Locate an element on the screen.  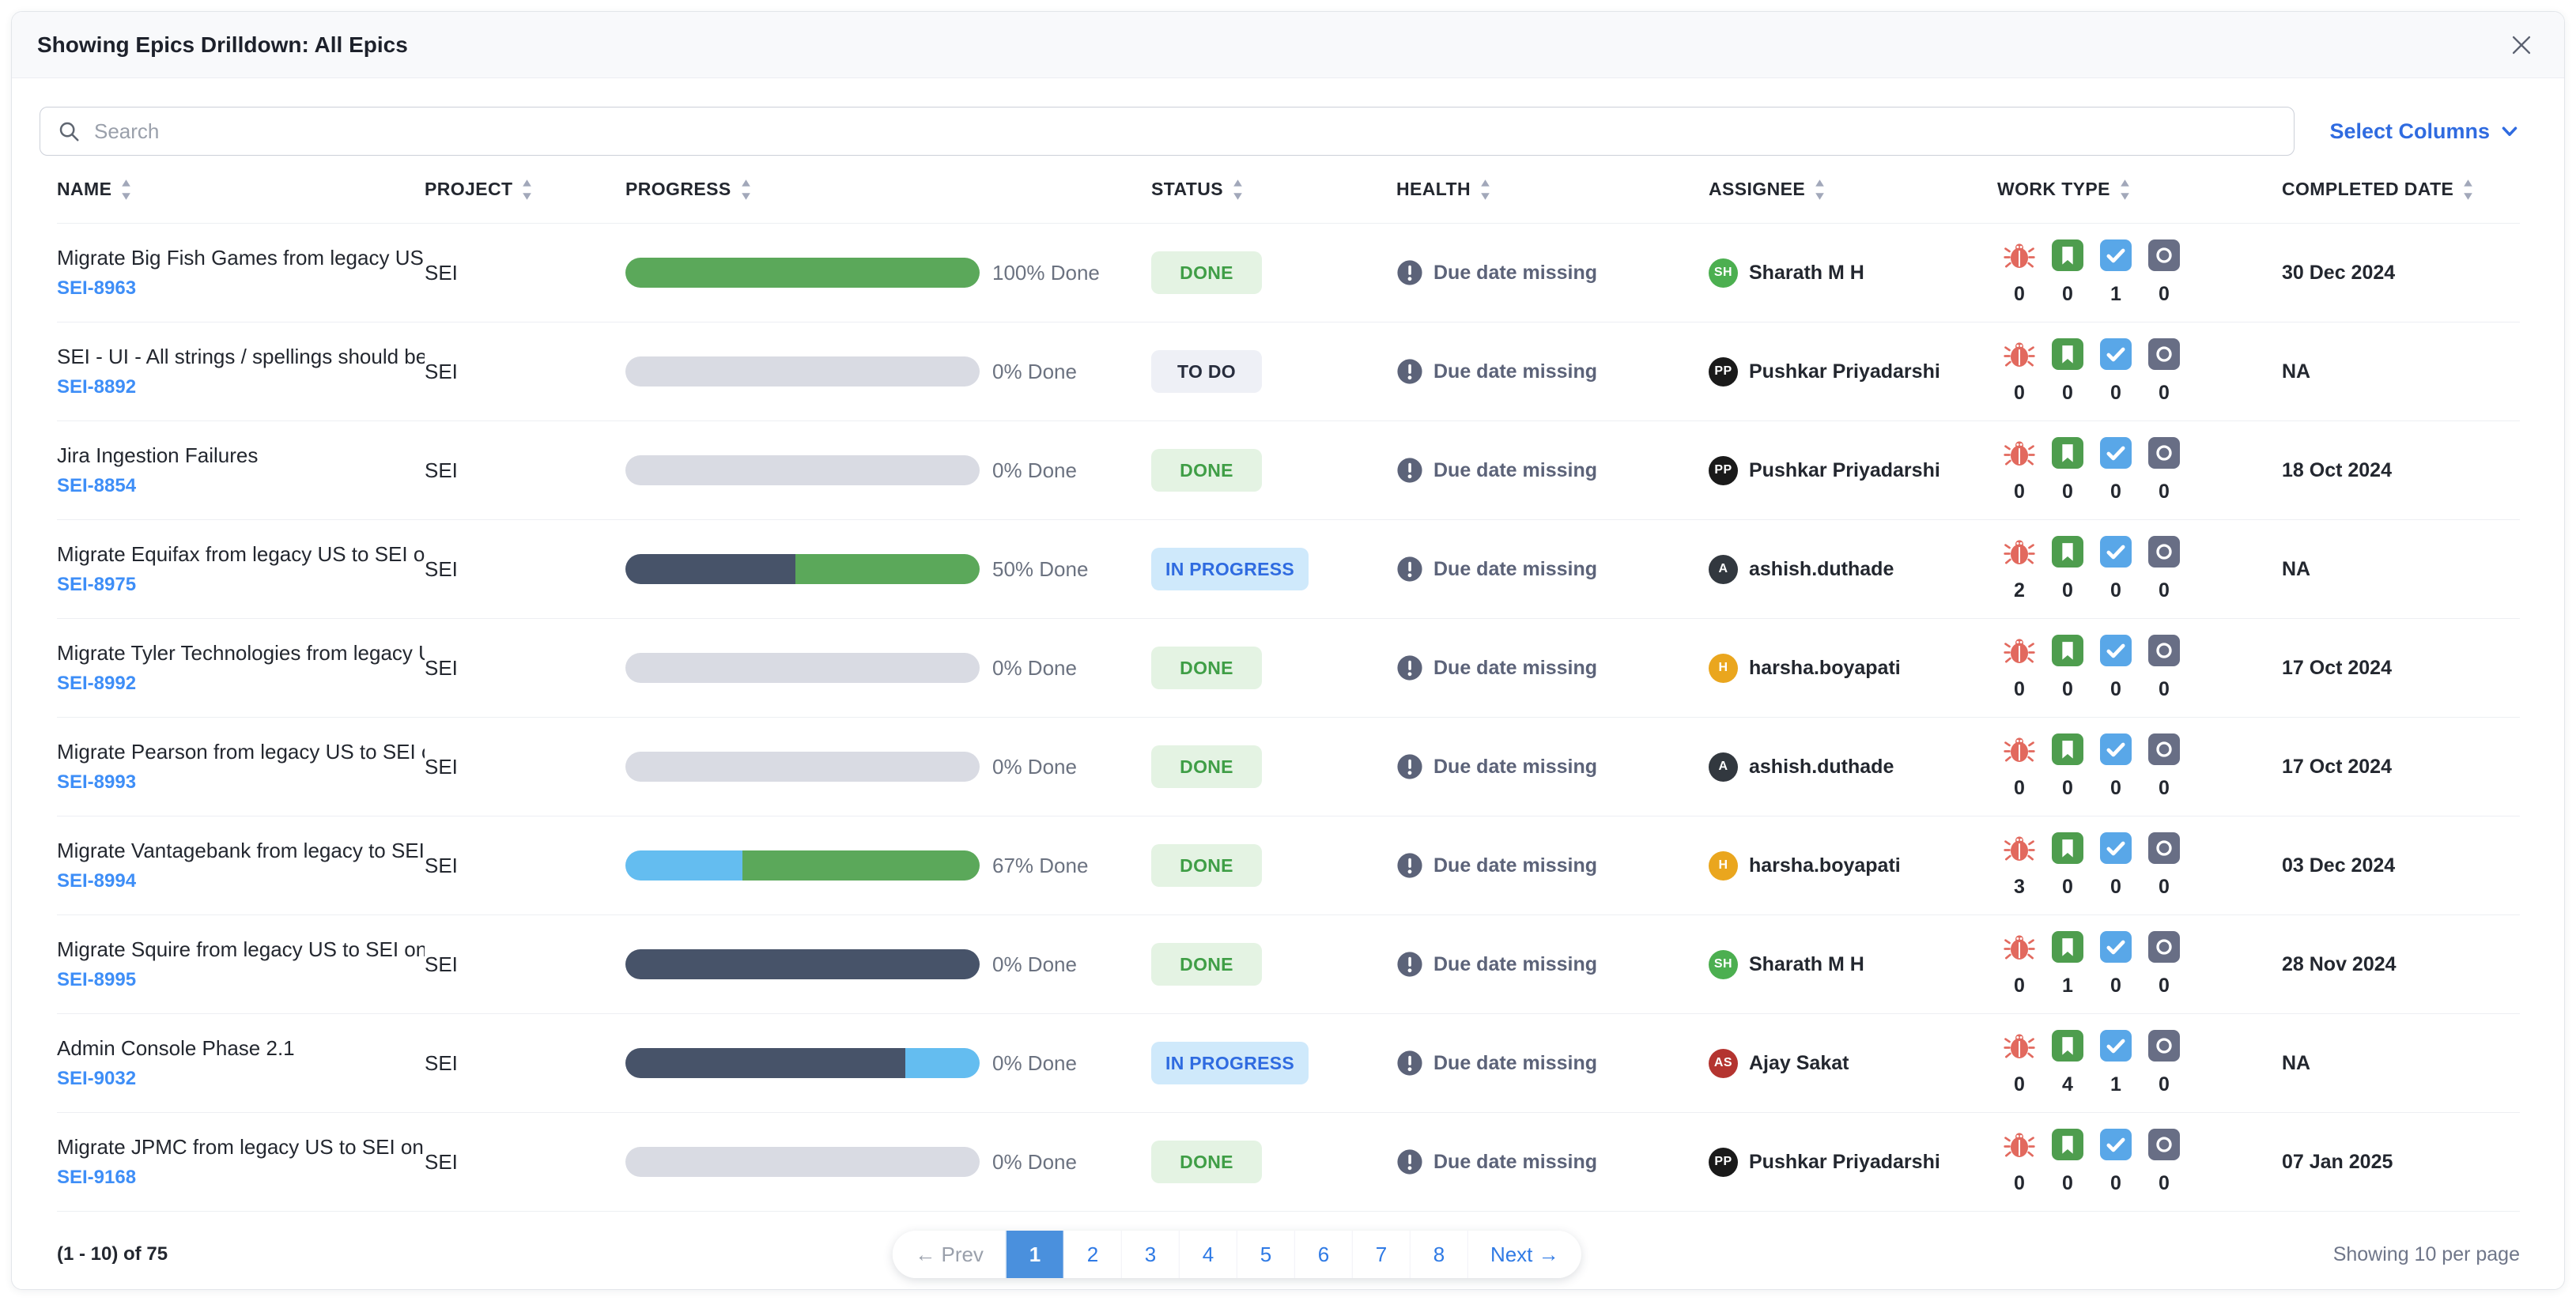
pagination-page-4: 4 is located at coordinates (1207, 1254).